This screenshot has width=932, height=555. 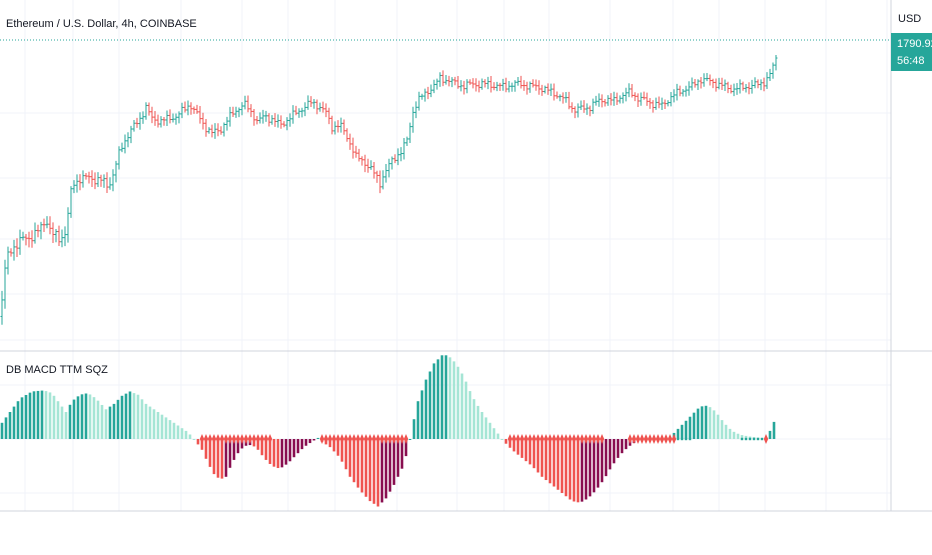 I want to click on indicator-title: DB MACD TTM SQZ, so click(x=57, y=370).